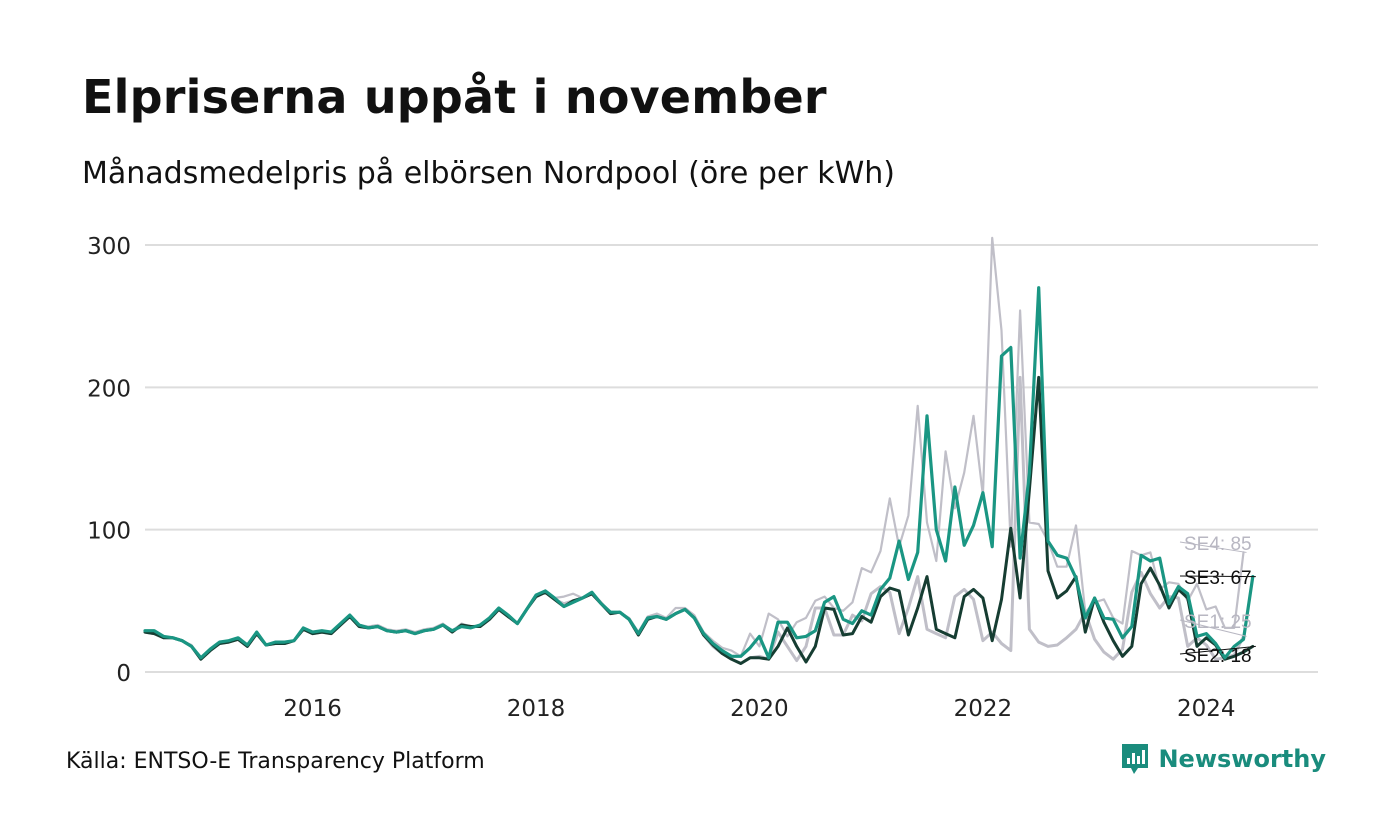  I want to click on end-label-se1: SE1: 25, so click(1218, 622).